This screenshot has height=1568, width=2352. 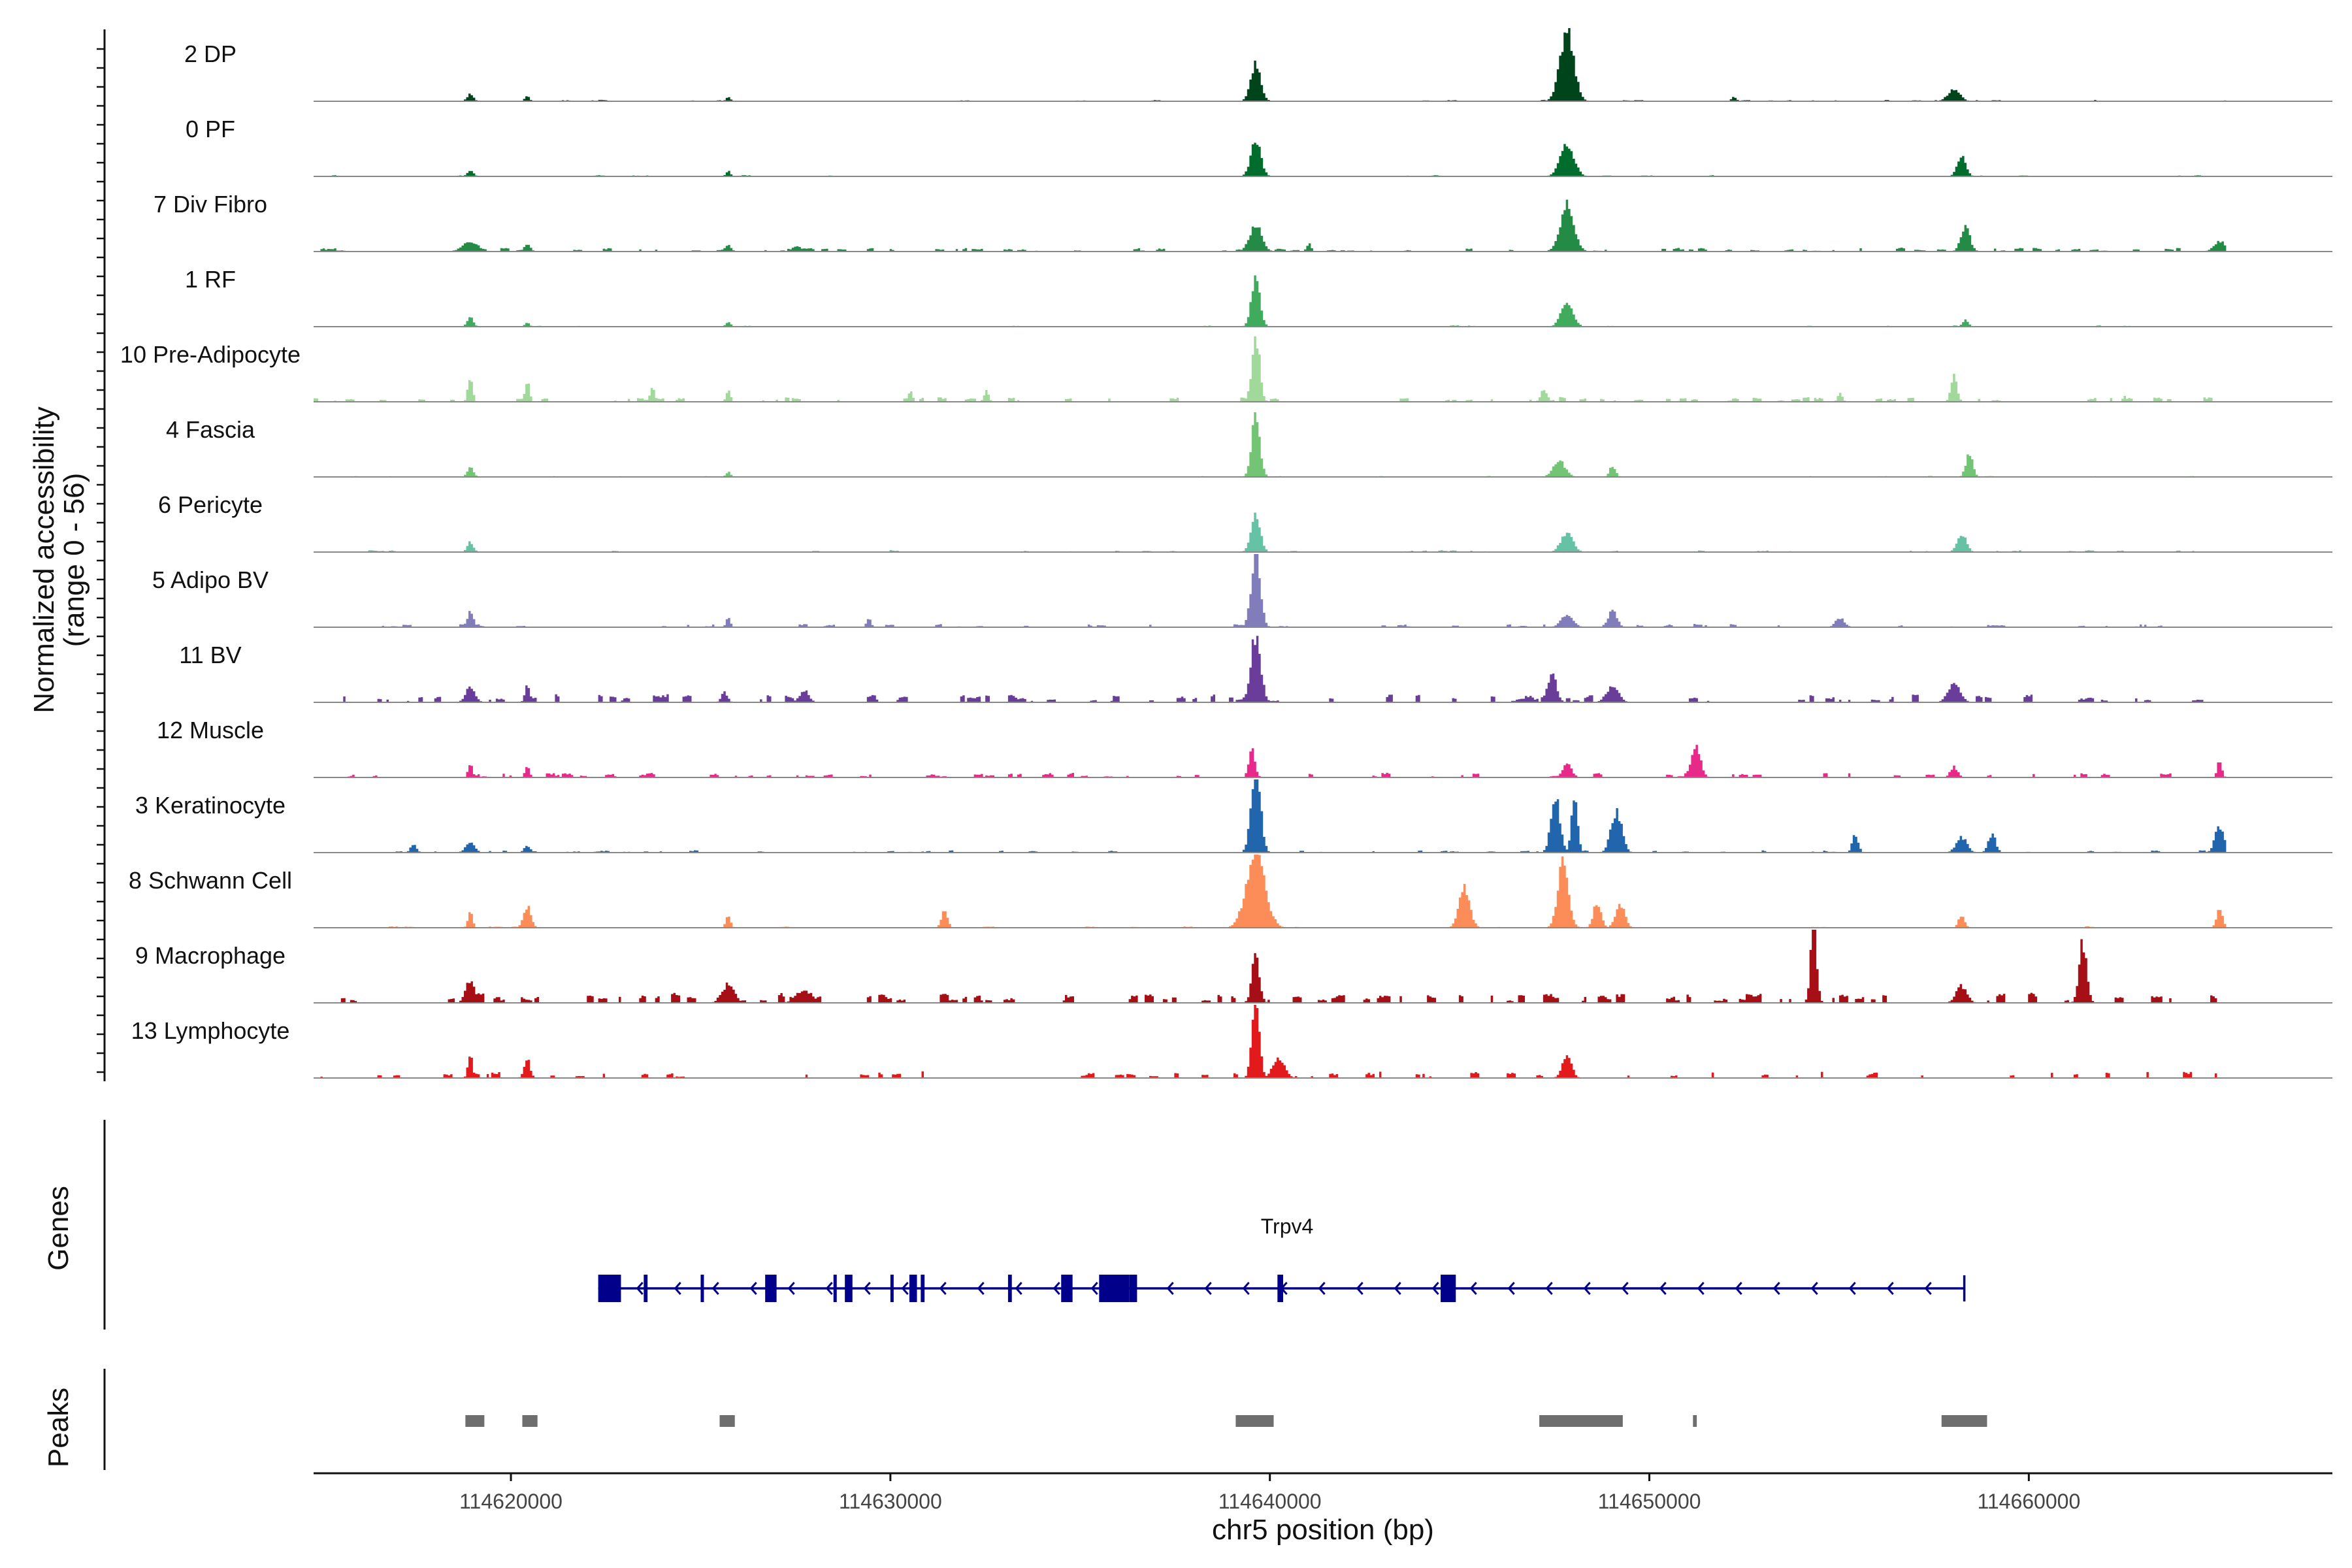 I want to click on peaks-track, so click(x=1226, y=1421).